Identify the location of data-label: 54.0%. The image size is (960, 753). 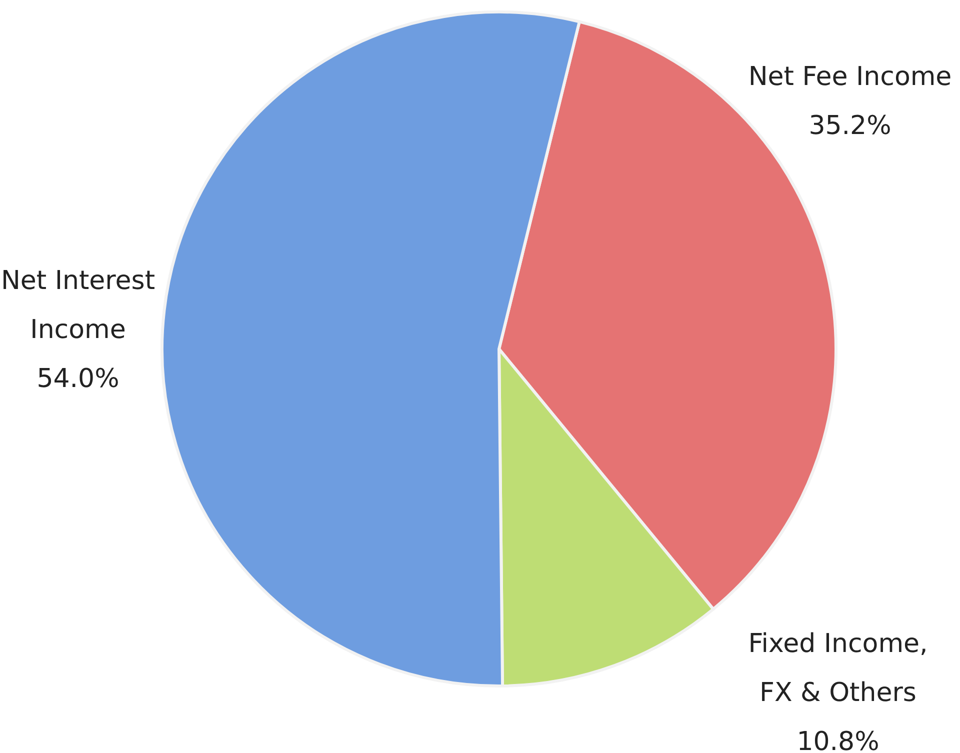
(78, 379).